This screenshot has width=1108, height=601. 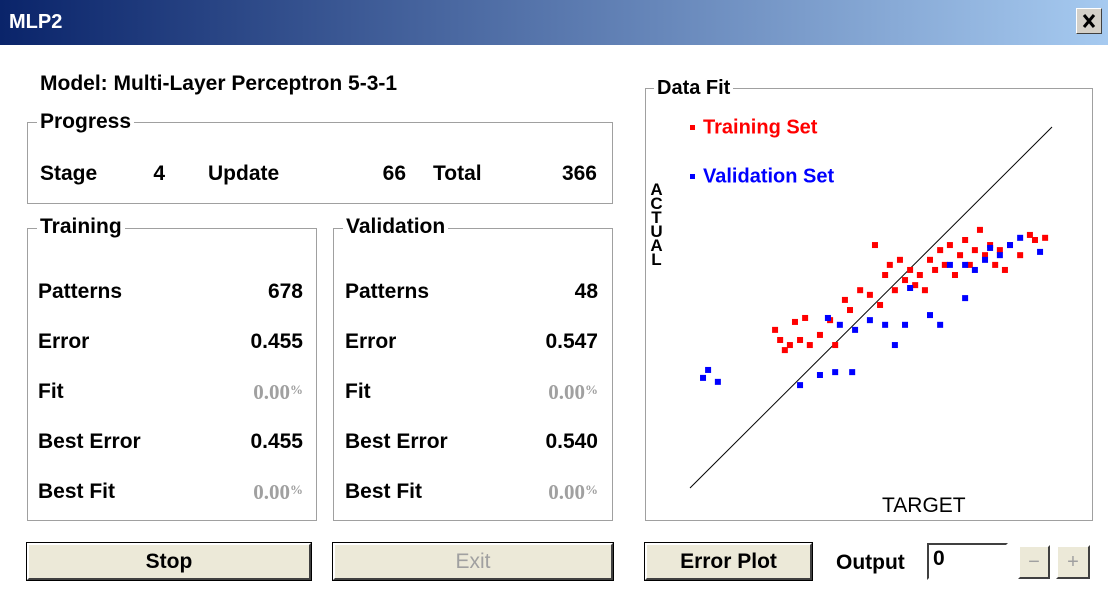 What do you see at coordinates (538, 442) in the screenshot?
I see `stat-value: 0.540` at bounding box center [538, 442].